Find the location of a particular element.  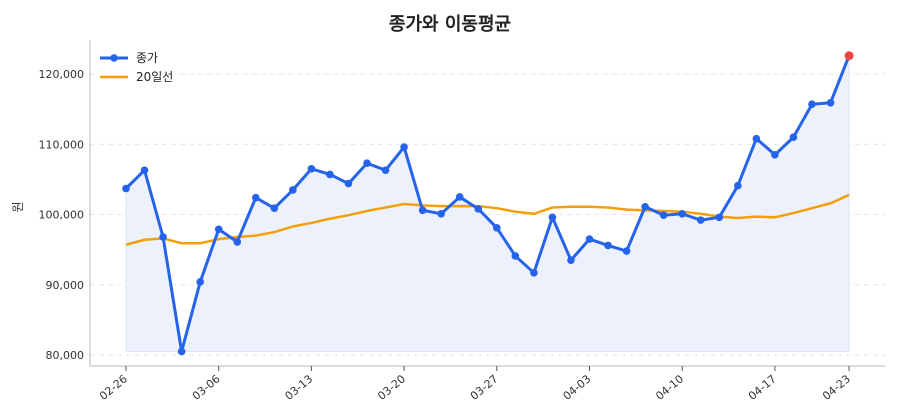

x-tick-label: 03-13 is located at coordinates (298, 387).